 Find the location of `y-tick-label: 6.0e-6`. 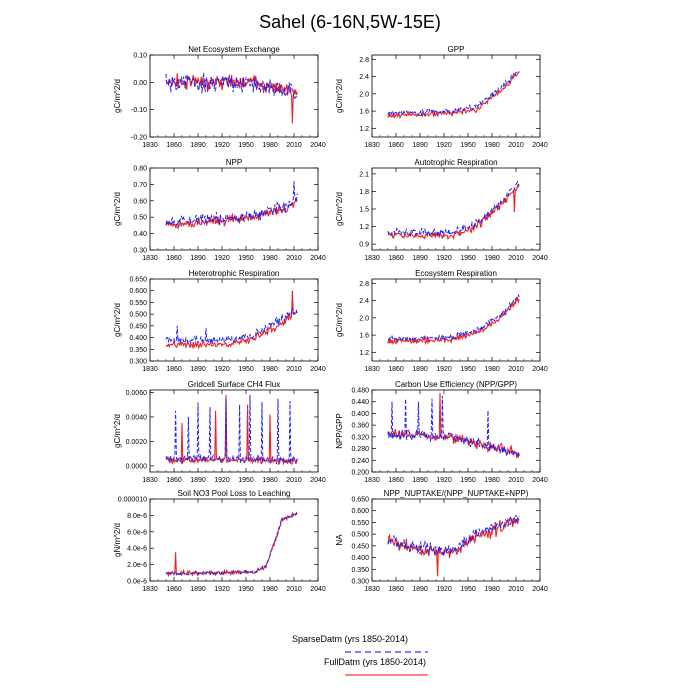

y-tick-label: 6.0e-6 is located at coordinates (137, 532).